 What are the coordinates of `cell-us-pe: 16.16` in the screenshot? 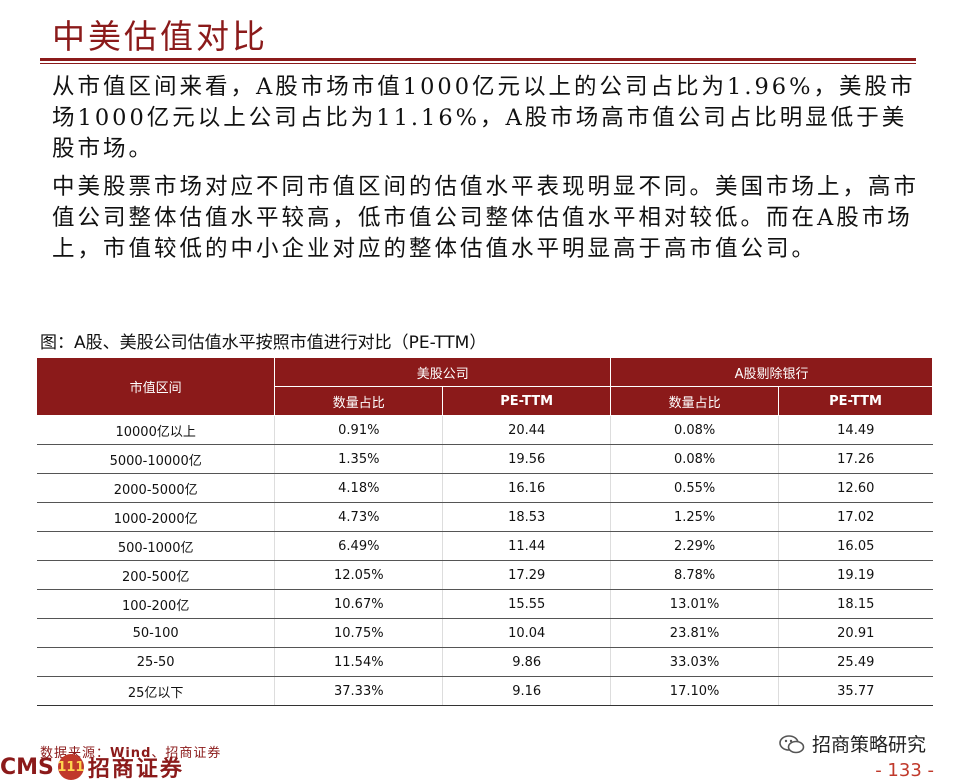 It's located at (527, 488).